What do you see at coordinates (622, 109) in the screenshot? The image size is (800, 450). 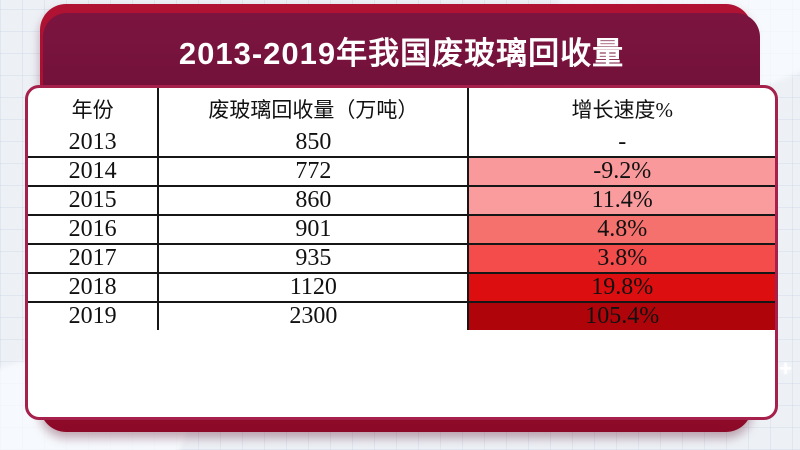 I see `header-cell-growth: 增长速度%` at bounding box center [622, 109].